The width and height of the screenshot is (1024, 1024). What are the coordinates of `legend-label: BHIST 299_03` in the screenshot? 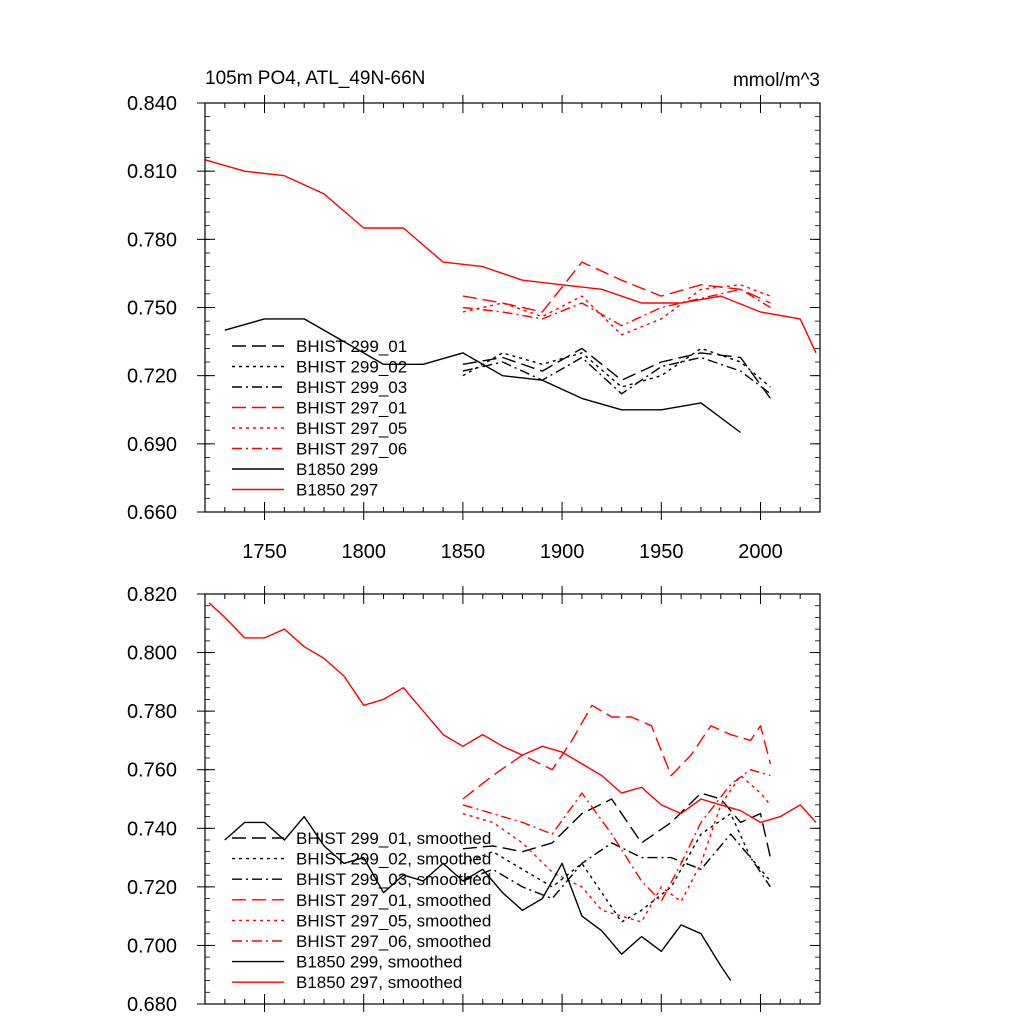 It's located at (351, 387).